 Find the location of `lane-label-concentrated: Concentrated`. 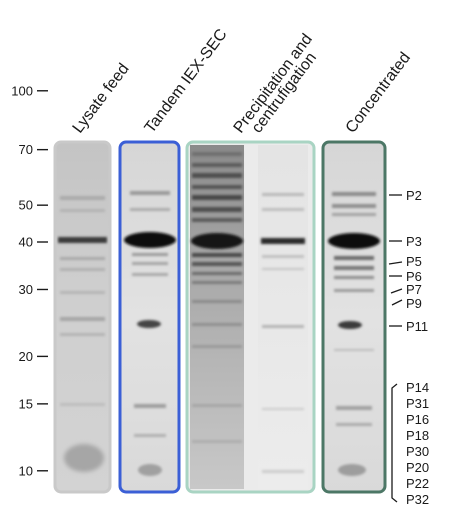

lane-label-concentrated: Concentrated is located at coordinates (378, 92).